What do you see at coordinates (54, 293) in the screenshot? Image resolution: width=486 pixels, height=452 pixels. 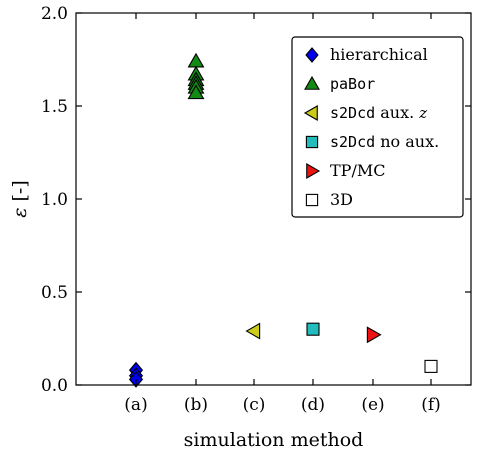 I see `y-tick-label: 0.5` at bounding box center [54, 293].